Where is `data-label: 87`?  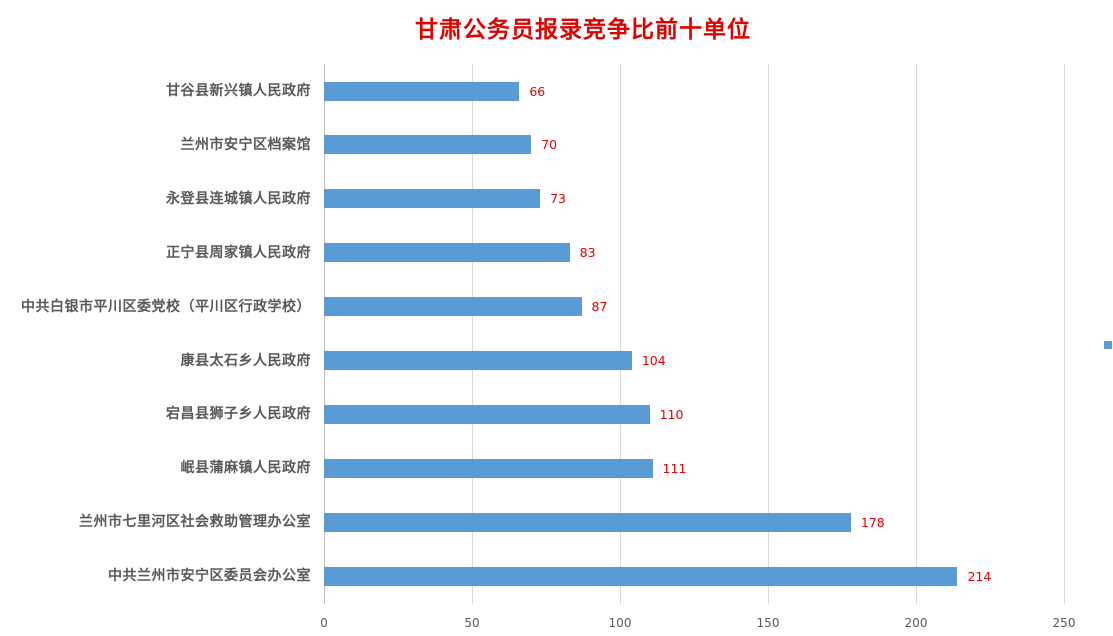 data-label: 87 is located at coordinates (599, 307).